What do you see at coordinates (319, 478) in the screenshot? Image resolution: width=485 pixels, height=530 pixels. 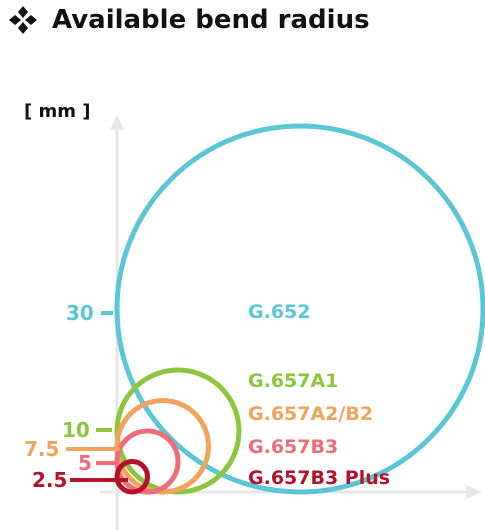 I see `label-g-657b3-plus: G.657B3 Plus` at bounding box center [319, 478].